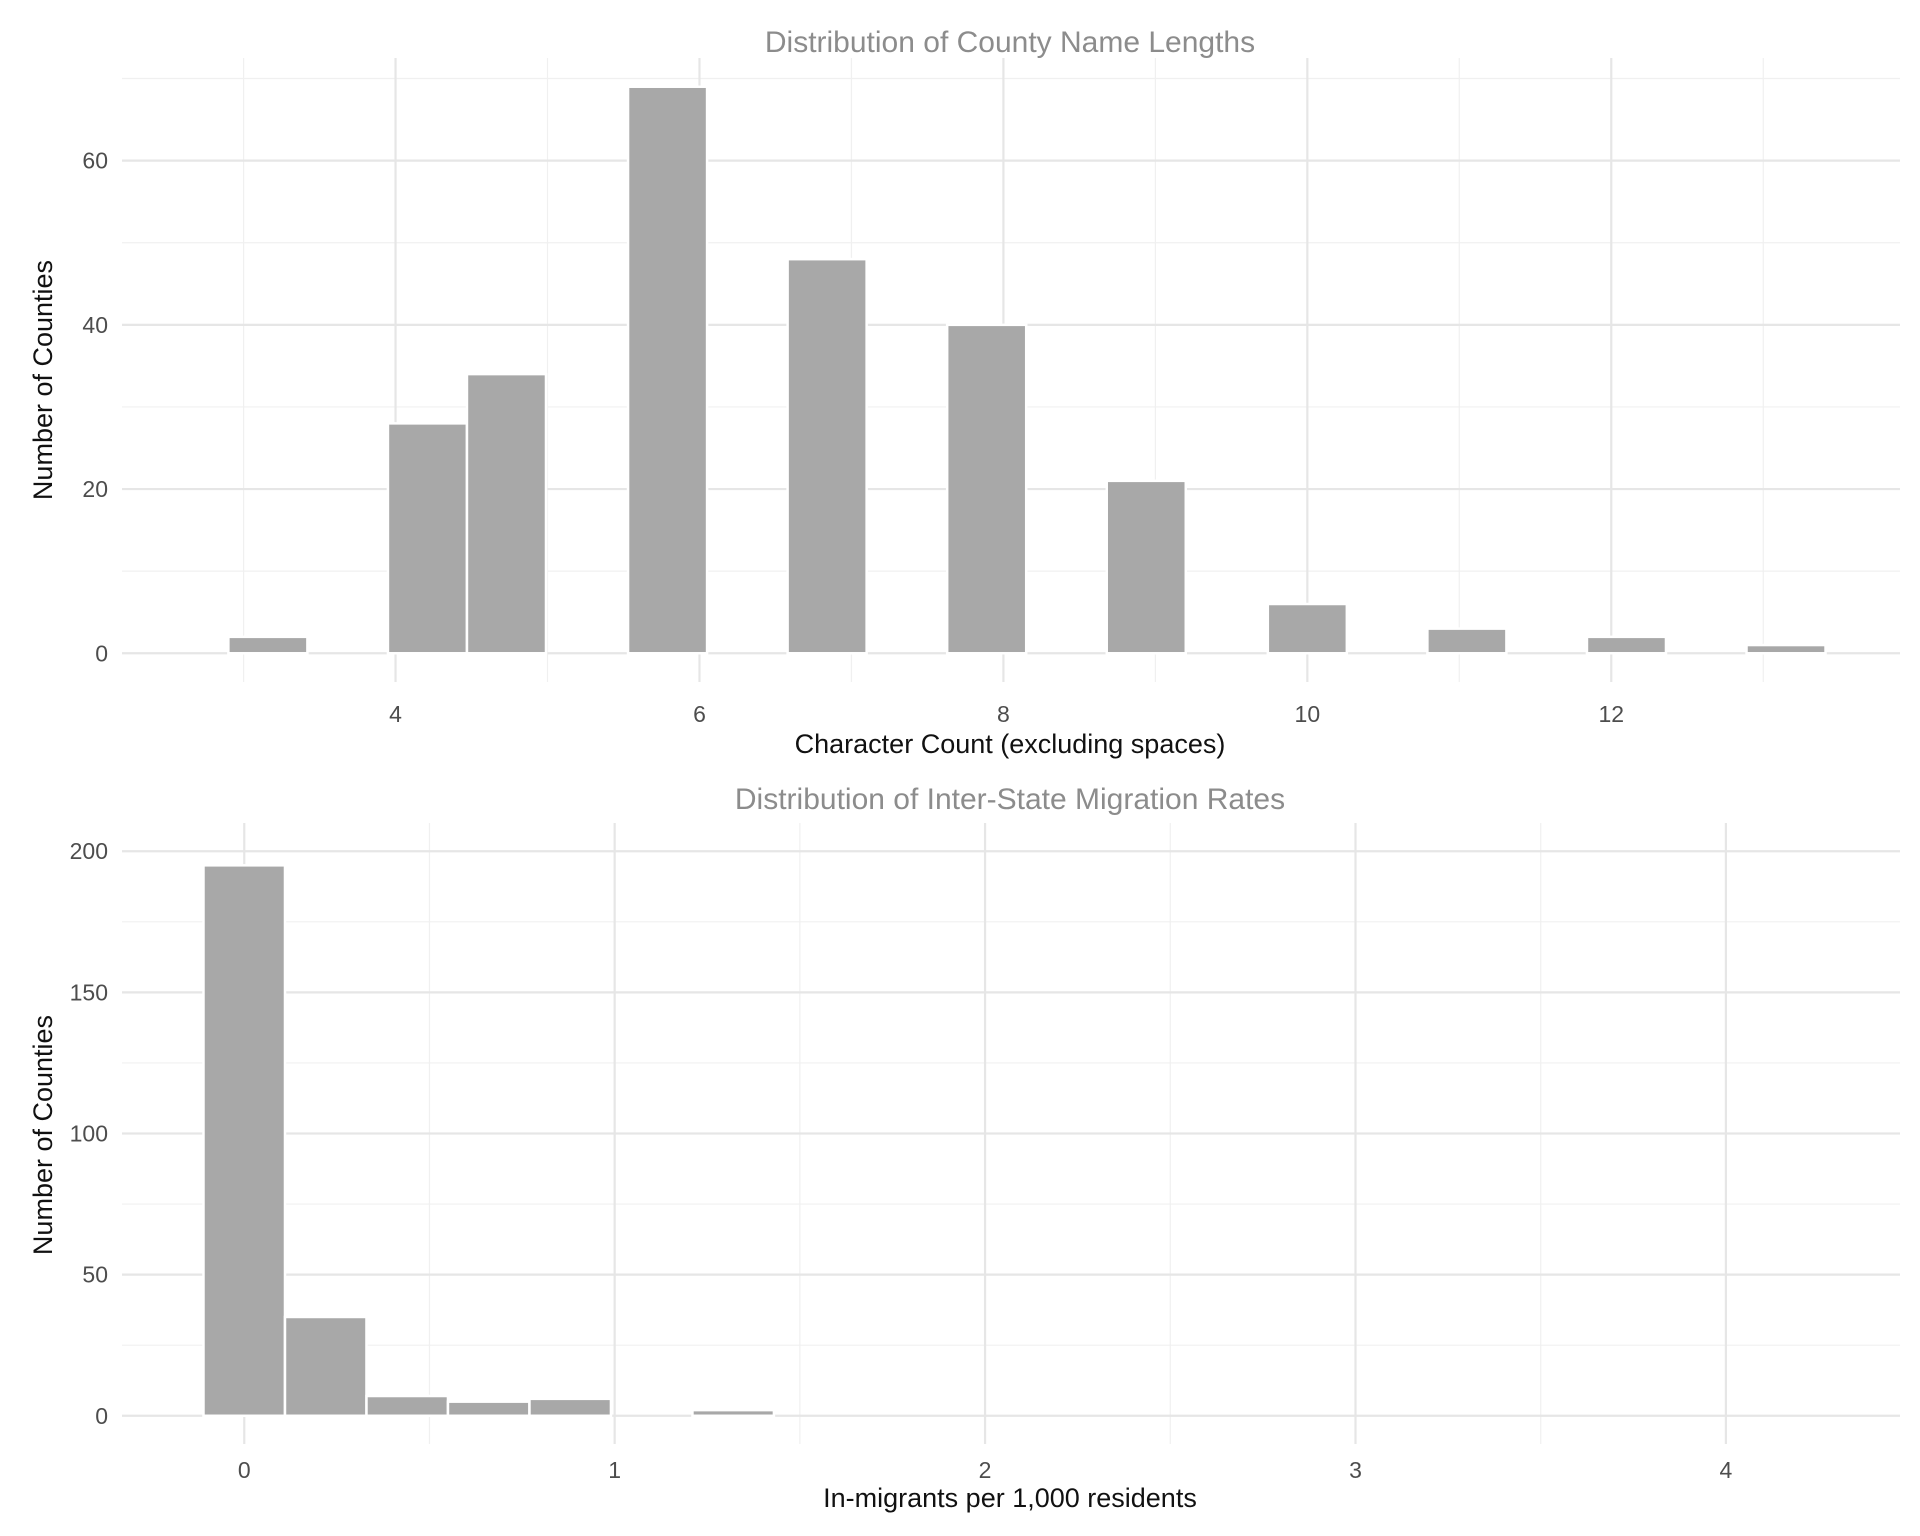  Describe the element at coordinates (614, 1470) in the screenshot. I see `x-tick-label: 1` at that location.